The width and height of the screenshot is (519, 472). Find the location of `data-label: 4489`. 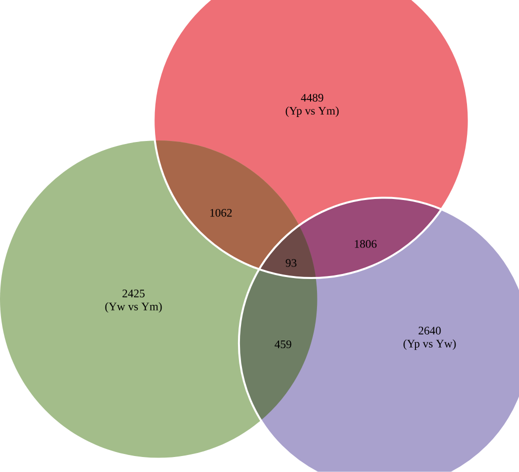

data-label: 4489 is located at coordinates (312, 98).